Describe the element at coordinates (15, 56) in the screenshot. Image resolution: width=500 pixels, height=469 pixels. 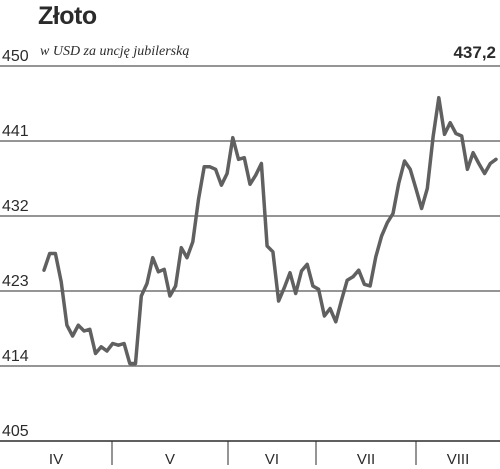
I see `y-tick-label: 450` at that location.